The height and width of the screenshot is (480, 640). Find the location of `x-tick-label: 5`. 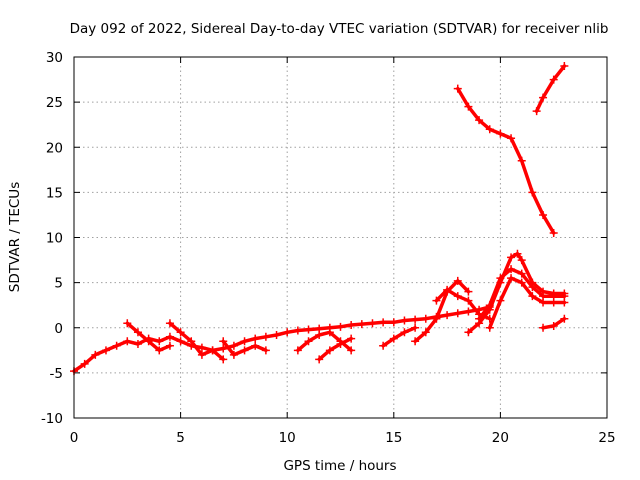

x-tick-label: 5 is located at coordinates (180, 438).